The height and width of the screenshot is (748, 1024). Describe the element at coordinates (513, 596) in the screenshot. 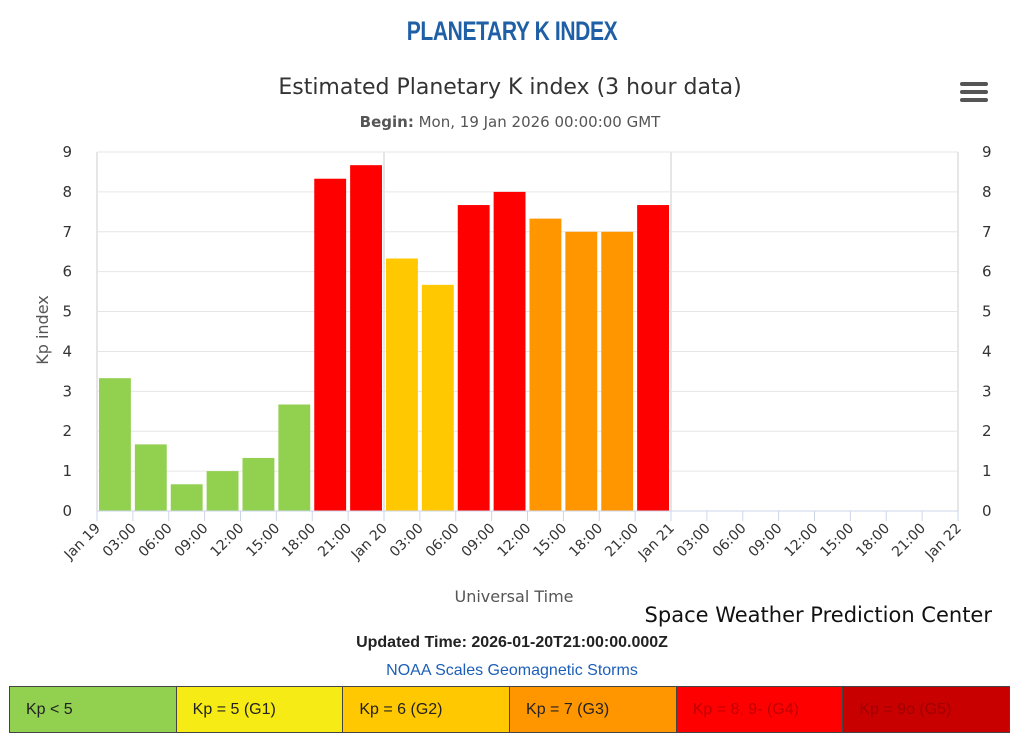

I see `x-axis-title: Universal Time` at that location.